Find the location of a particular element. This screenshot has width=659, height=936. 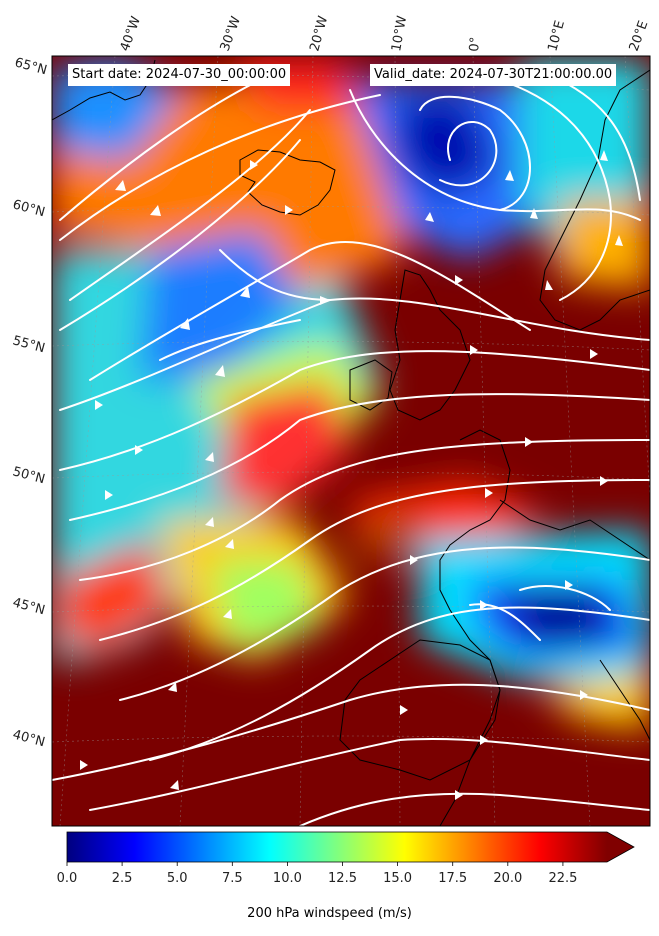

lat-label: 50°N is located at coordinates (29, 475).